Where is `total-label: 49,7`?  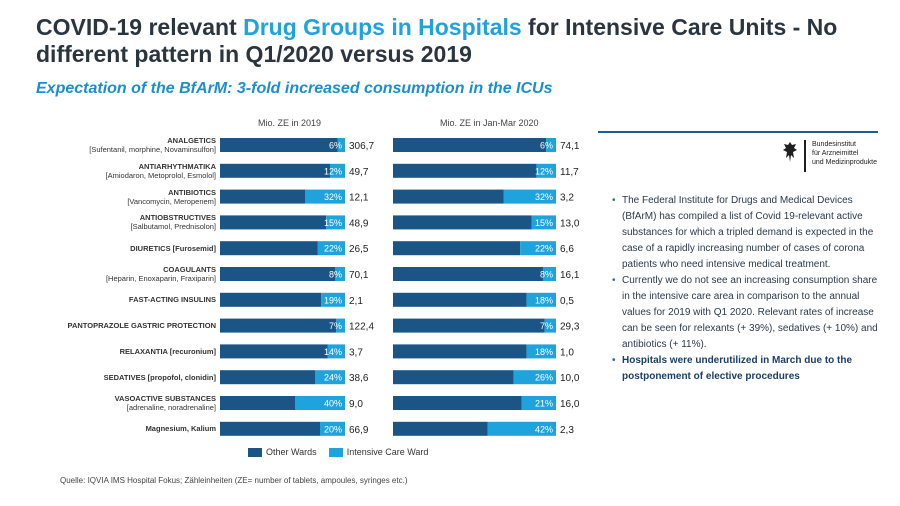
total-label: 49,7 is located at coordinates (359, 172).